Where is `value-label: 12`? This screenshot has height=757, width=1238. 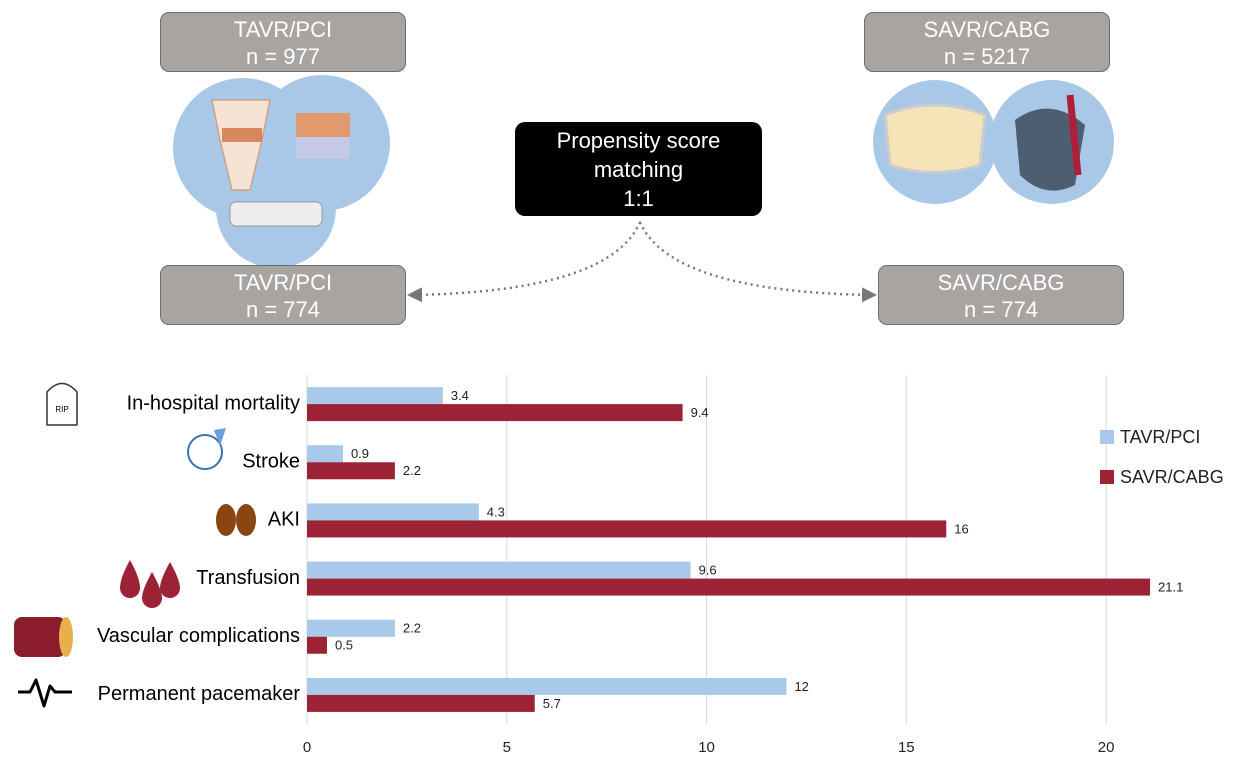
value-label: 12 is located at coordinates (801, 686).